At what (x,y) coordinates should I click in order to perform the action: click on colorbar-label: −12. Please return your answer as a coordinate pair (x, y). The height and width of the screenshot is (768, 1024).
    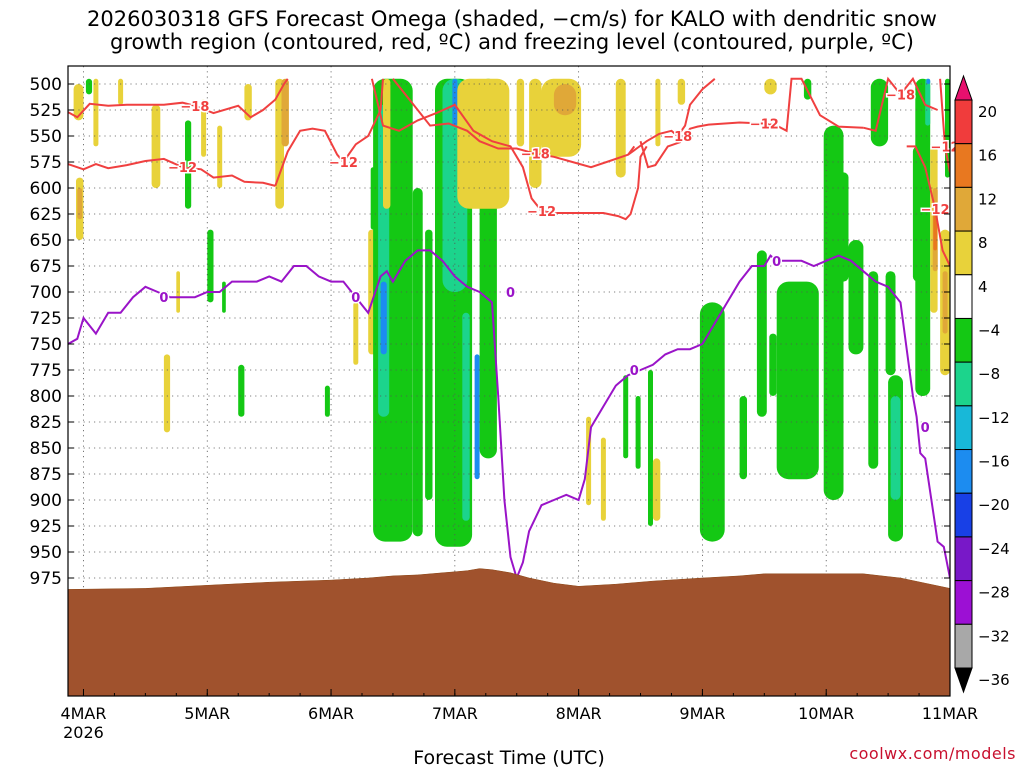
    Looking at the image, I should click on (994, 418).